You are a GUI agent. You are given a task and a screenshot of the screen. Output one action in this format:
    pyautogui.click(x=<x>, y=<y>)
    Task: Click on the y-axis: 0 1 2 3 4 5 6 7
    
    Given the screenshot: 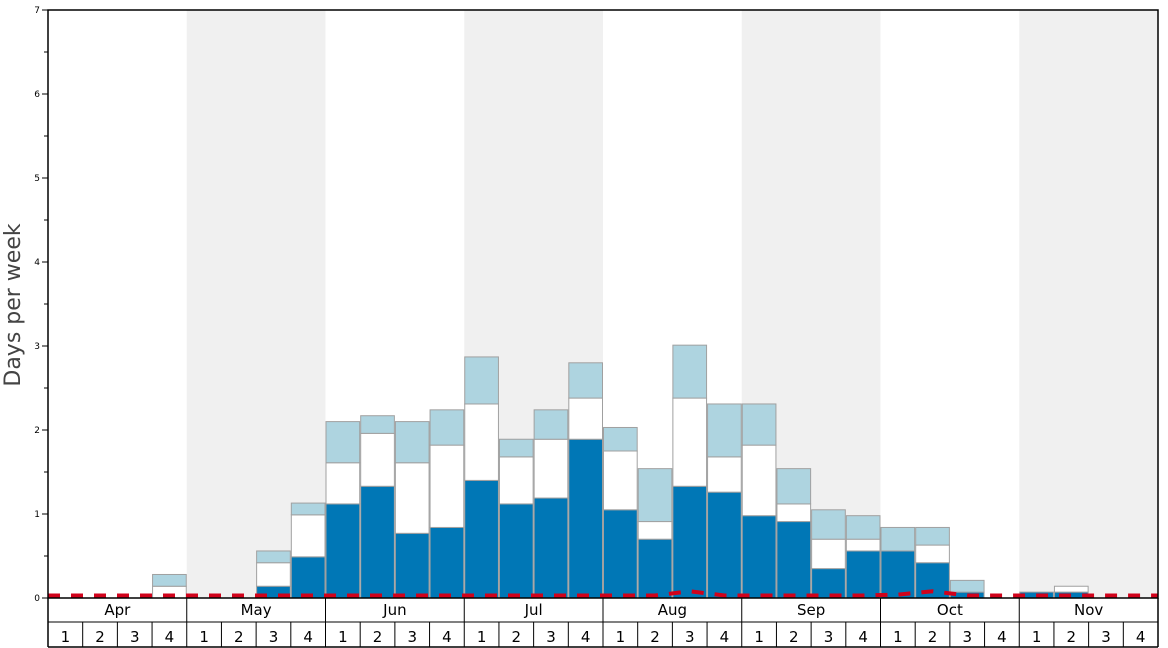 What is the action you would take?
    pyautogui.click(x=41, y=305)
    